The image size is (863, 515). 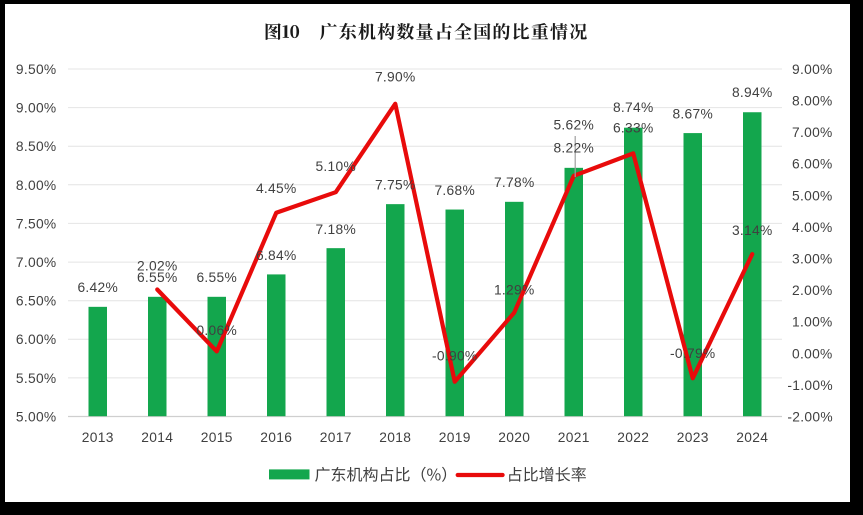 I want to click on svg-text: 8.67%, so click(x=692, y=113).